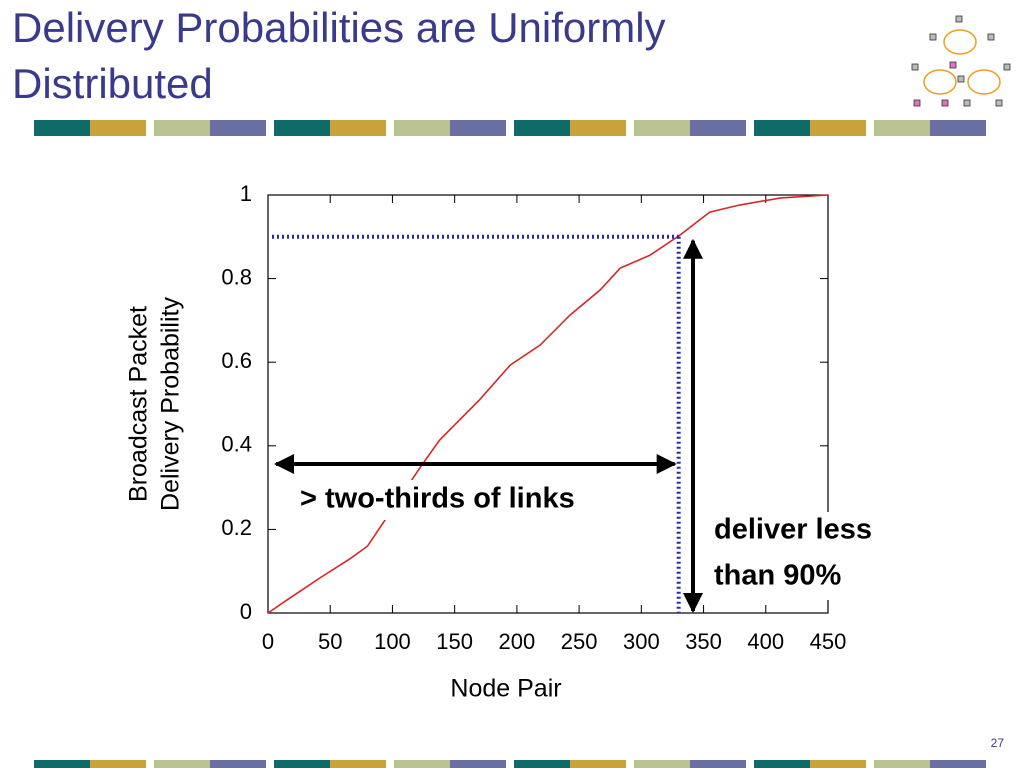  I want to click on x-tick-label: 350, so click(703, 641).